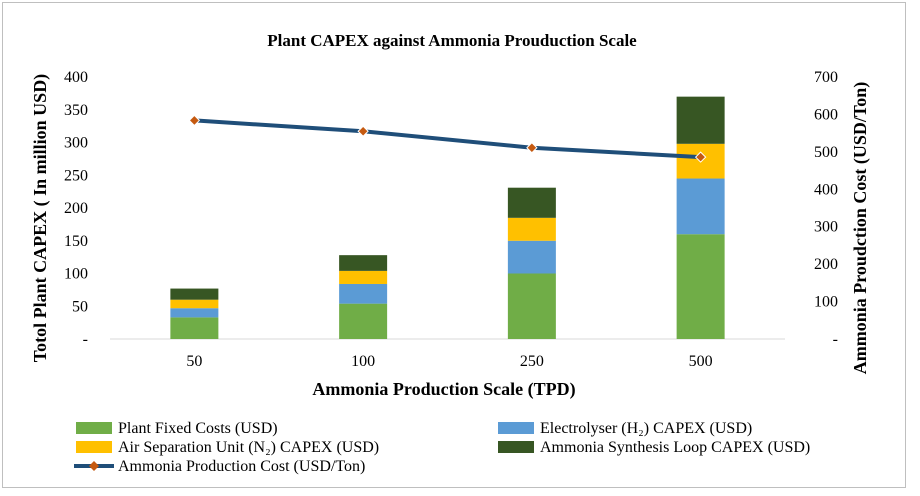 The height and width of the screenshot is (496, 920). What do you see at coordinates (76, 274) in the screenshot?
I see `y-tick-label: 100` at bounding box center [76, 274].